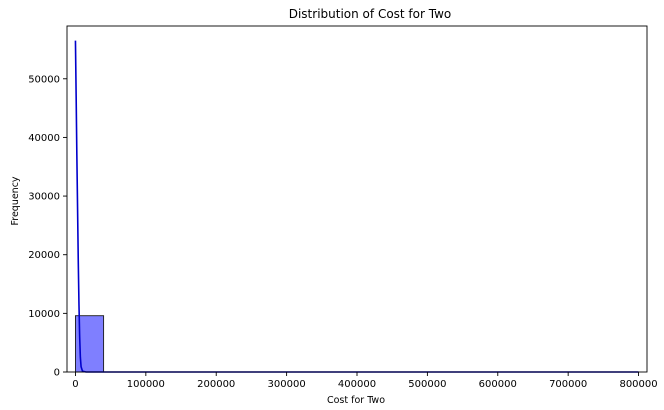 Image resolution: width=664 pixels, height=410 pixels. I want to click on y-tick-label: 10000, so click(44, 314).